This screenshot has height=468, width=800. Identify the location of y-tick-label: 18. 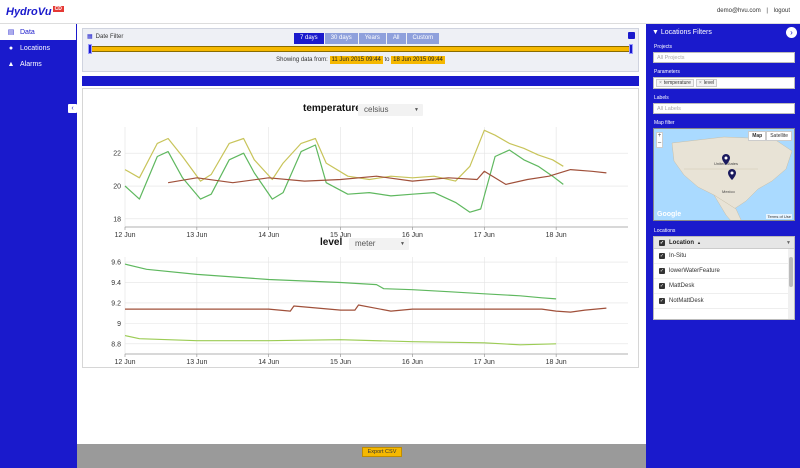
(117, 219).